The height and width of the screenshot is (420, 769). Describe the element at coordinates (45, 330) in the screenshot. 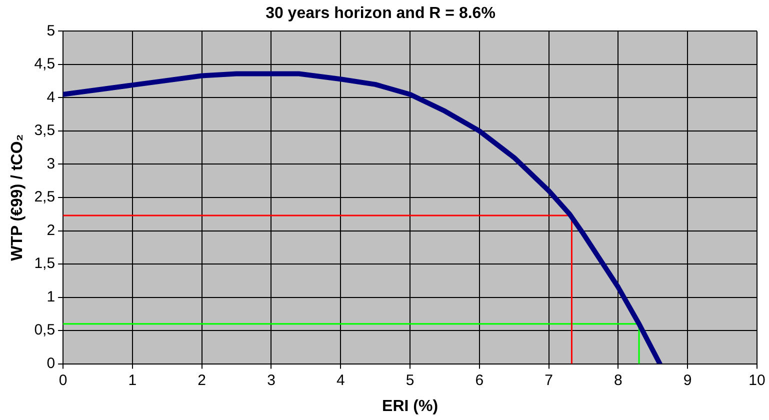

I see `y-tick-label: 0,5` at that location.